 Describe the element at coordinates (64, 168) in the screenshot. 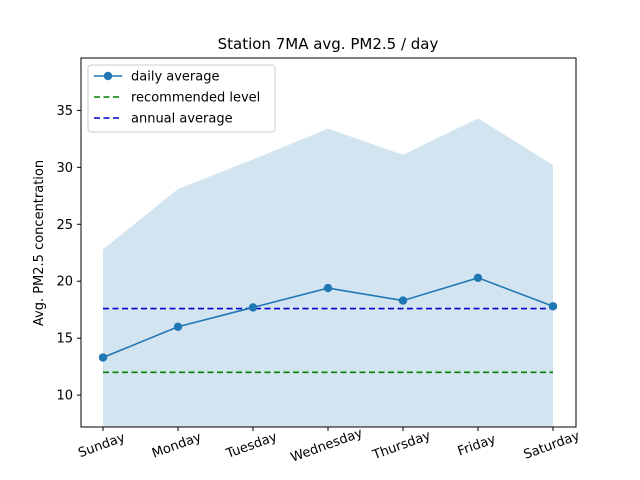

I see `y-tick-label: 30` at that location.